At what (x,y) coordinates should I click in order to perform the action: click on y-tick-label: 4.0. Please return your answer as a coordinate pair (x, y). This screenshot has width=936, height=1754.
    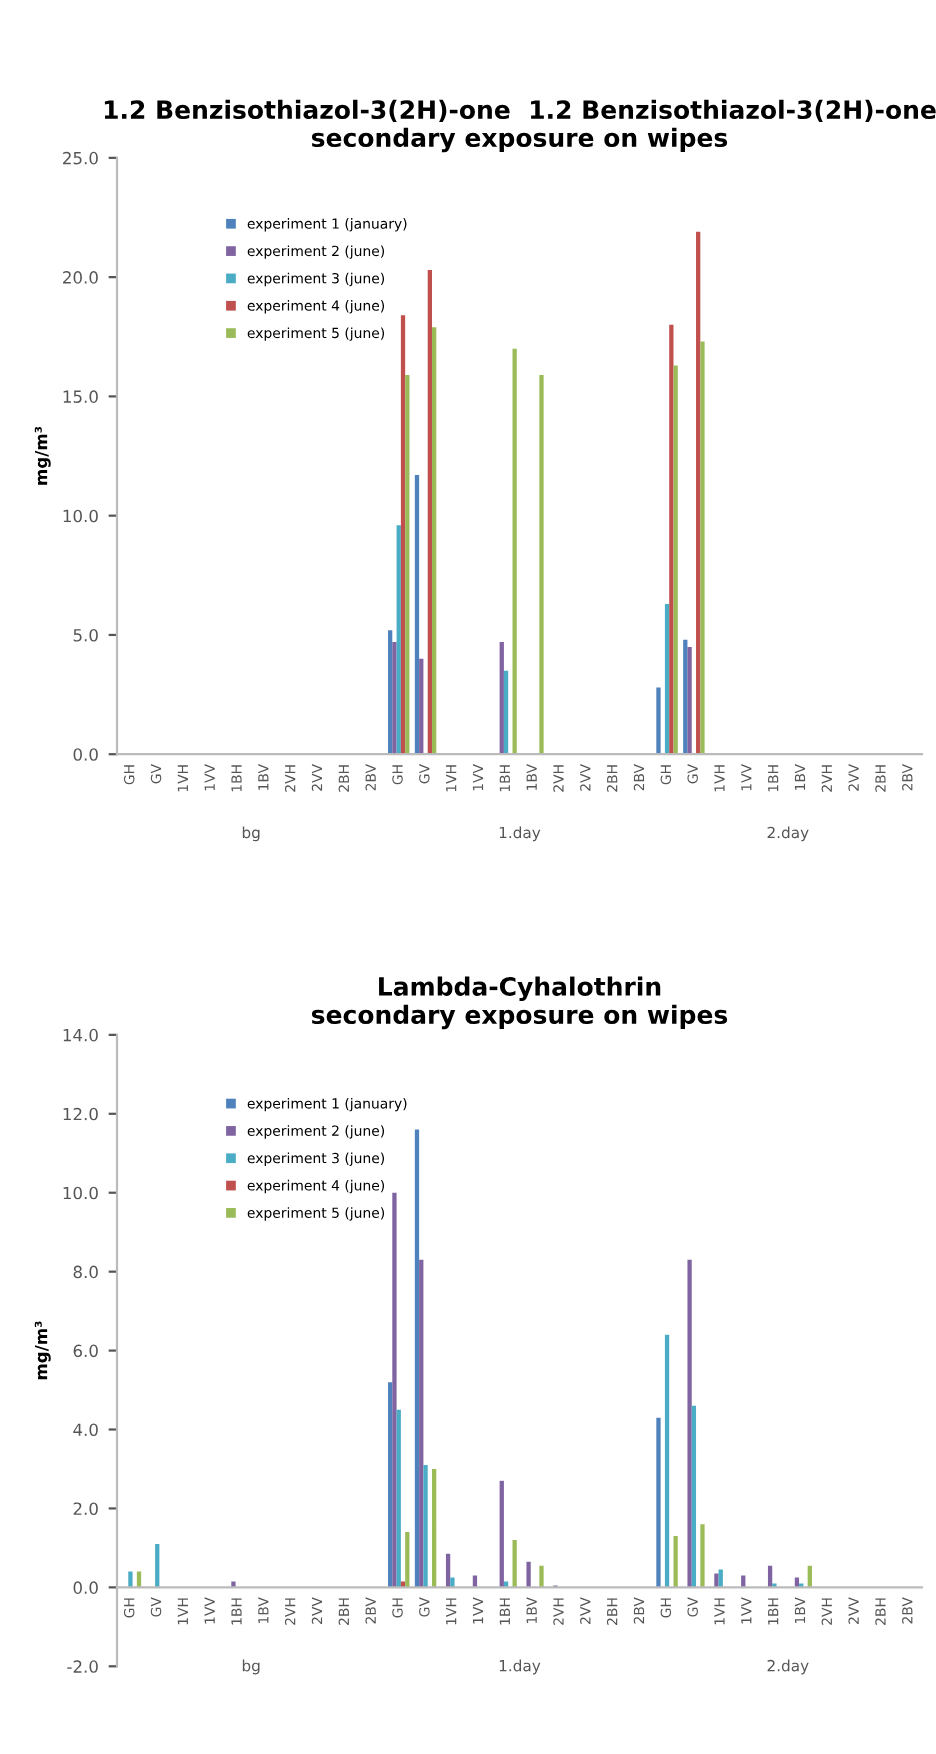
    Looking at the image, I should click on (85, 1430).